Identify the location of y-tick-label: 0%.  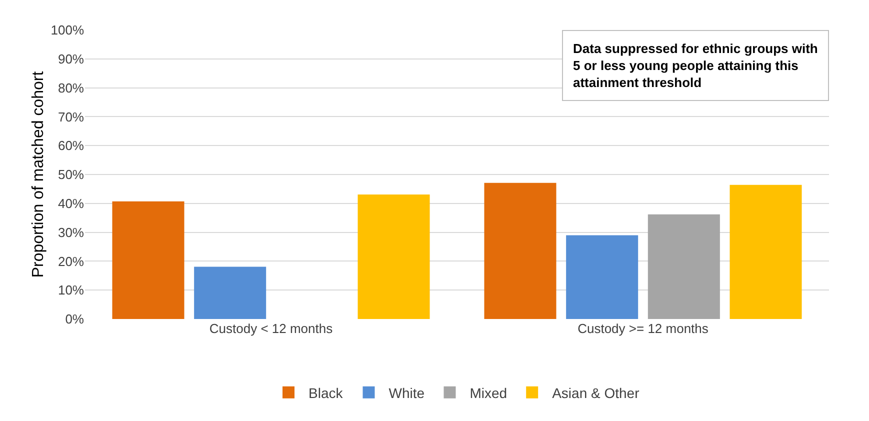
(74, 319).